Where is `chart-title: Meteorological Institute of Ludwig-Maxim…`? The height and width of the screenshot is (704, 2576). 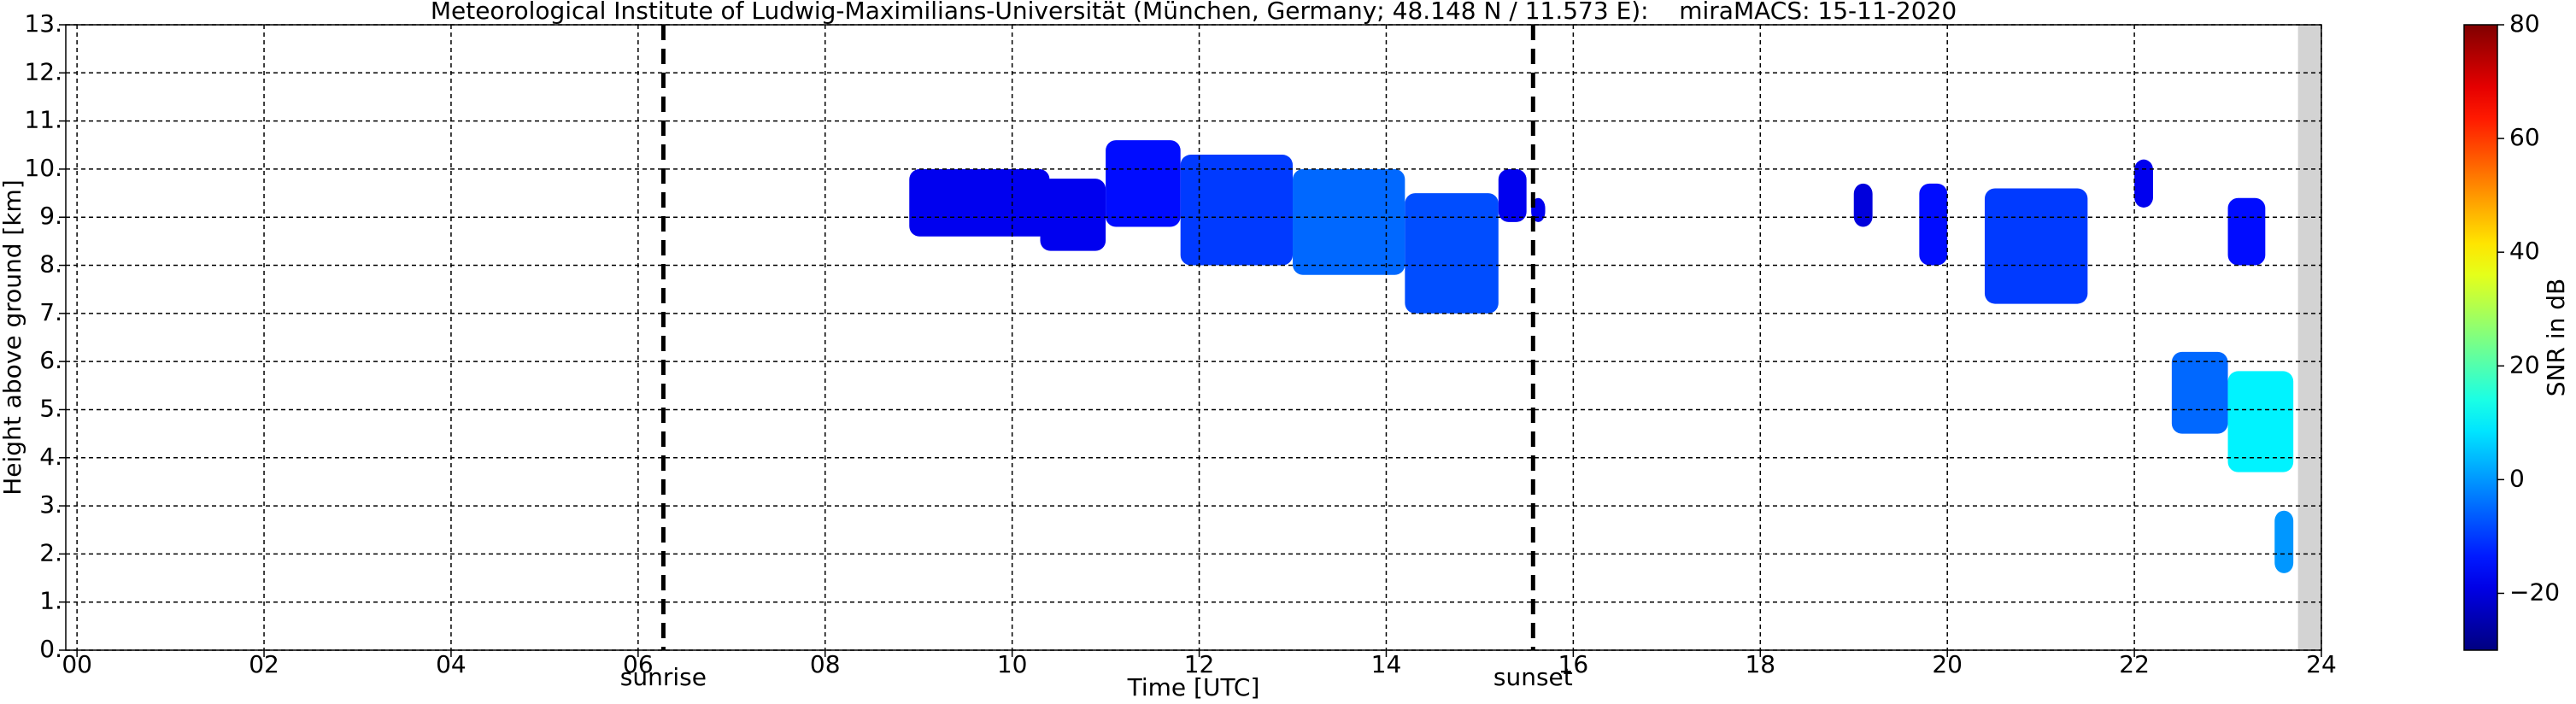
chart-title: Meteorological Institute of Ludwig-Maxim… is located at coordinates (1194, 12).